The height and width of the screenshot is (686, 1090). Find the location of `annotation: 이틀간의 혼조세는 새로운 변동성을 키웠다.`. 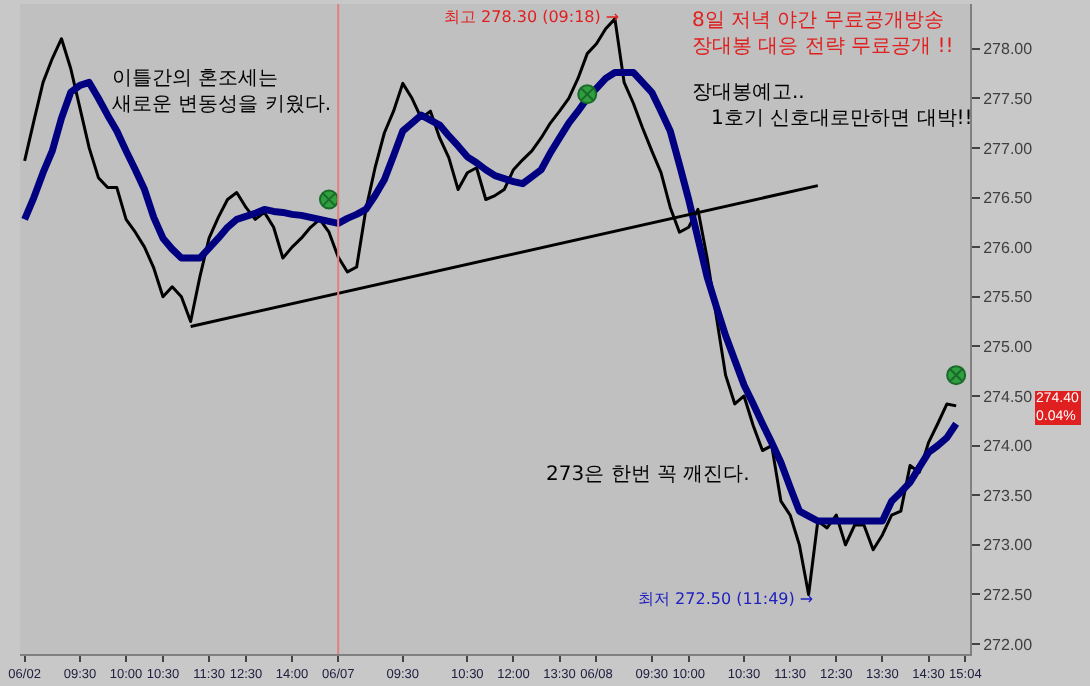

annotation: 이틀간의 혼조세는 새로운 변동성을 키웠다. is located at coordinates (222, 92).